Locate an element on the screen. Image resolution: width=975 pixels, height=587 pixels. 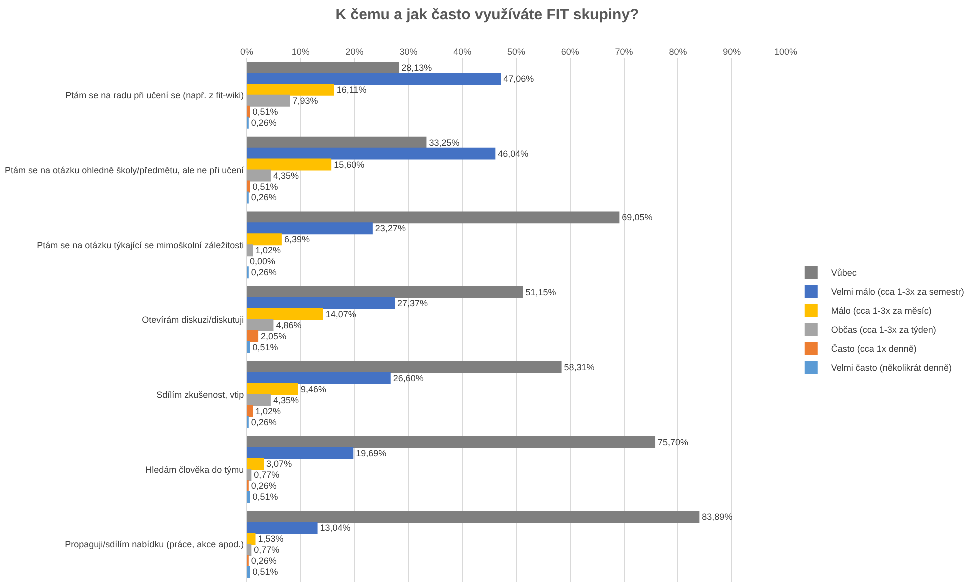
x-tick-label: 20% is located at coordinates (355, 52).